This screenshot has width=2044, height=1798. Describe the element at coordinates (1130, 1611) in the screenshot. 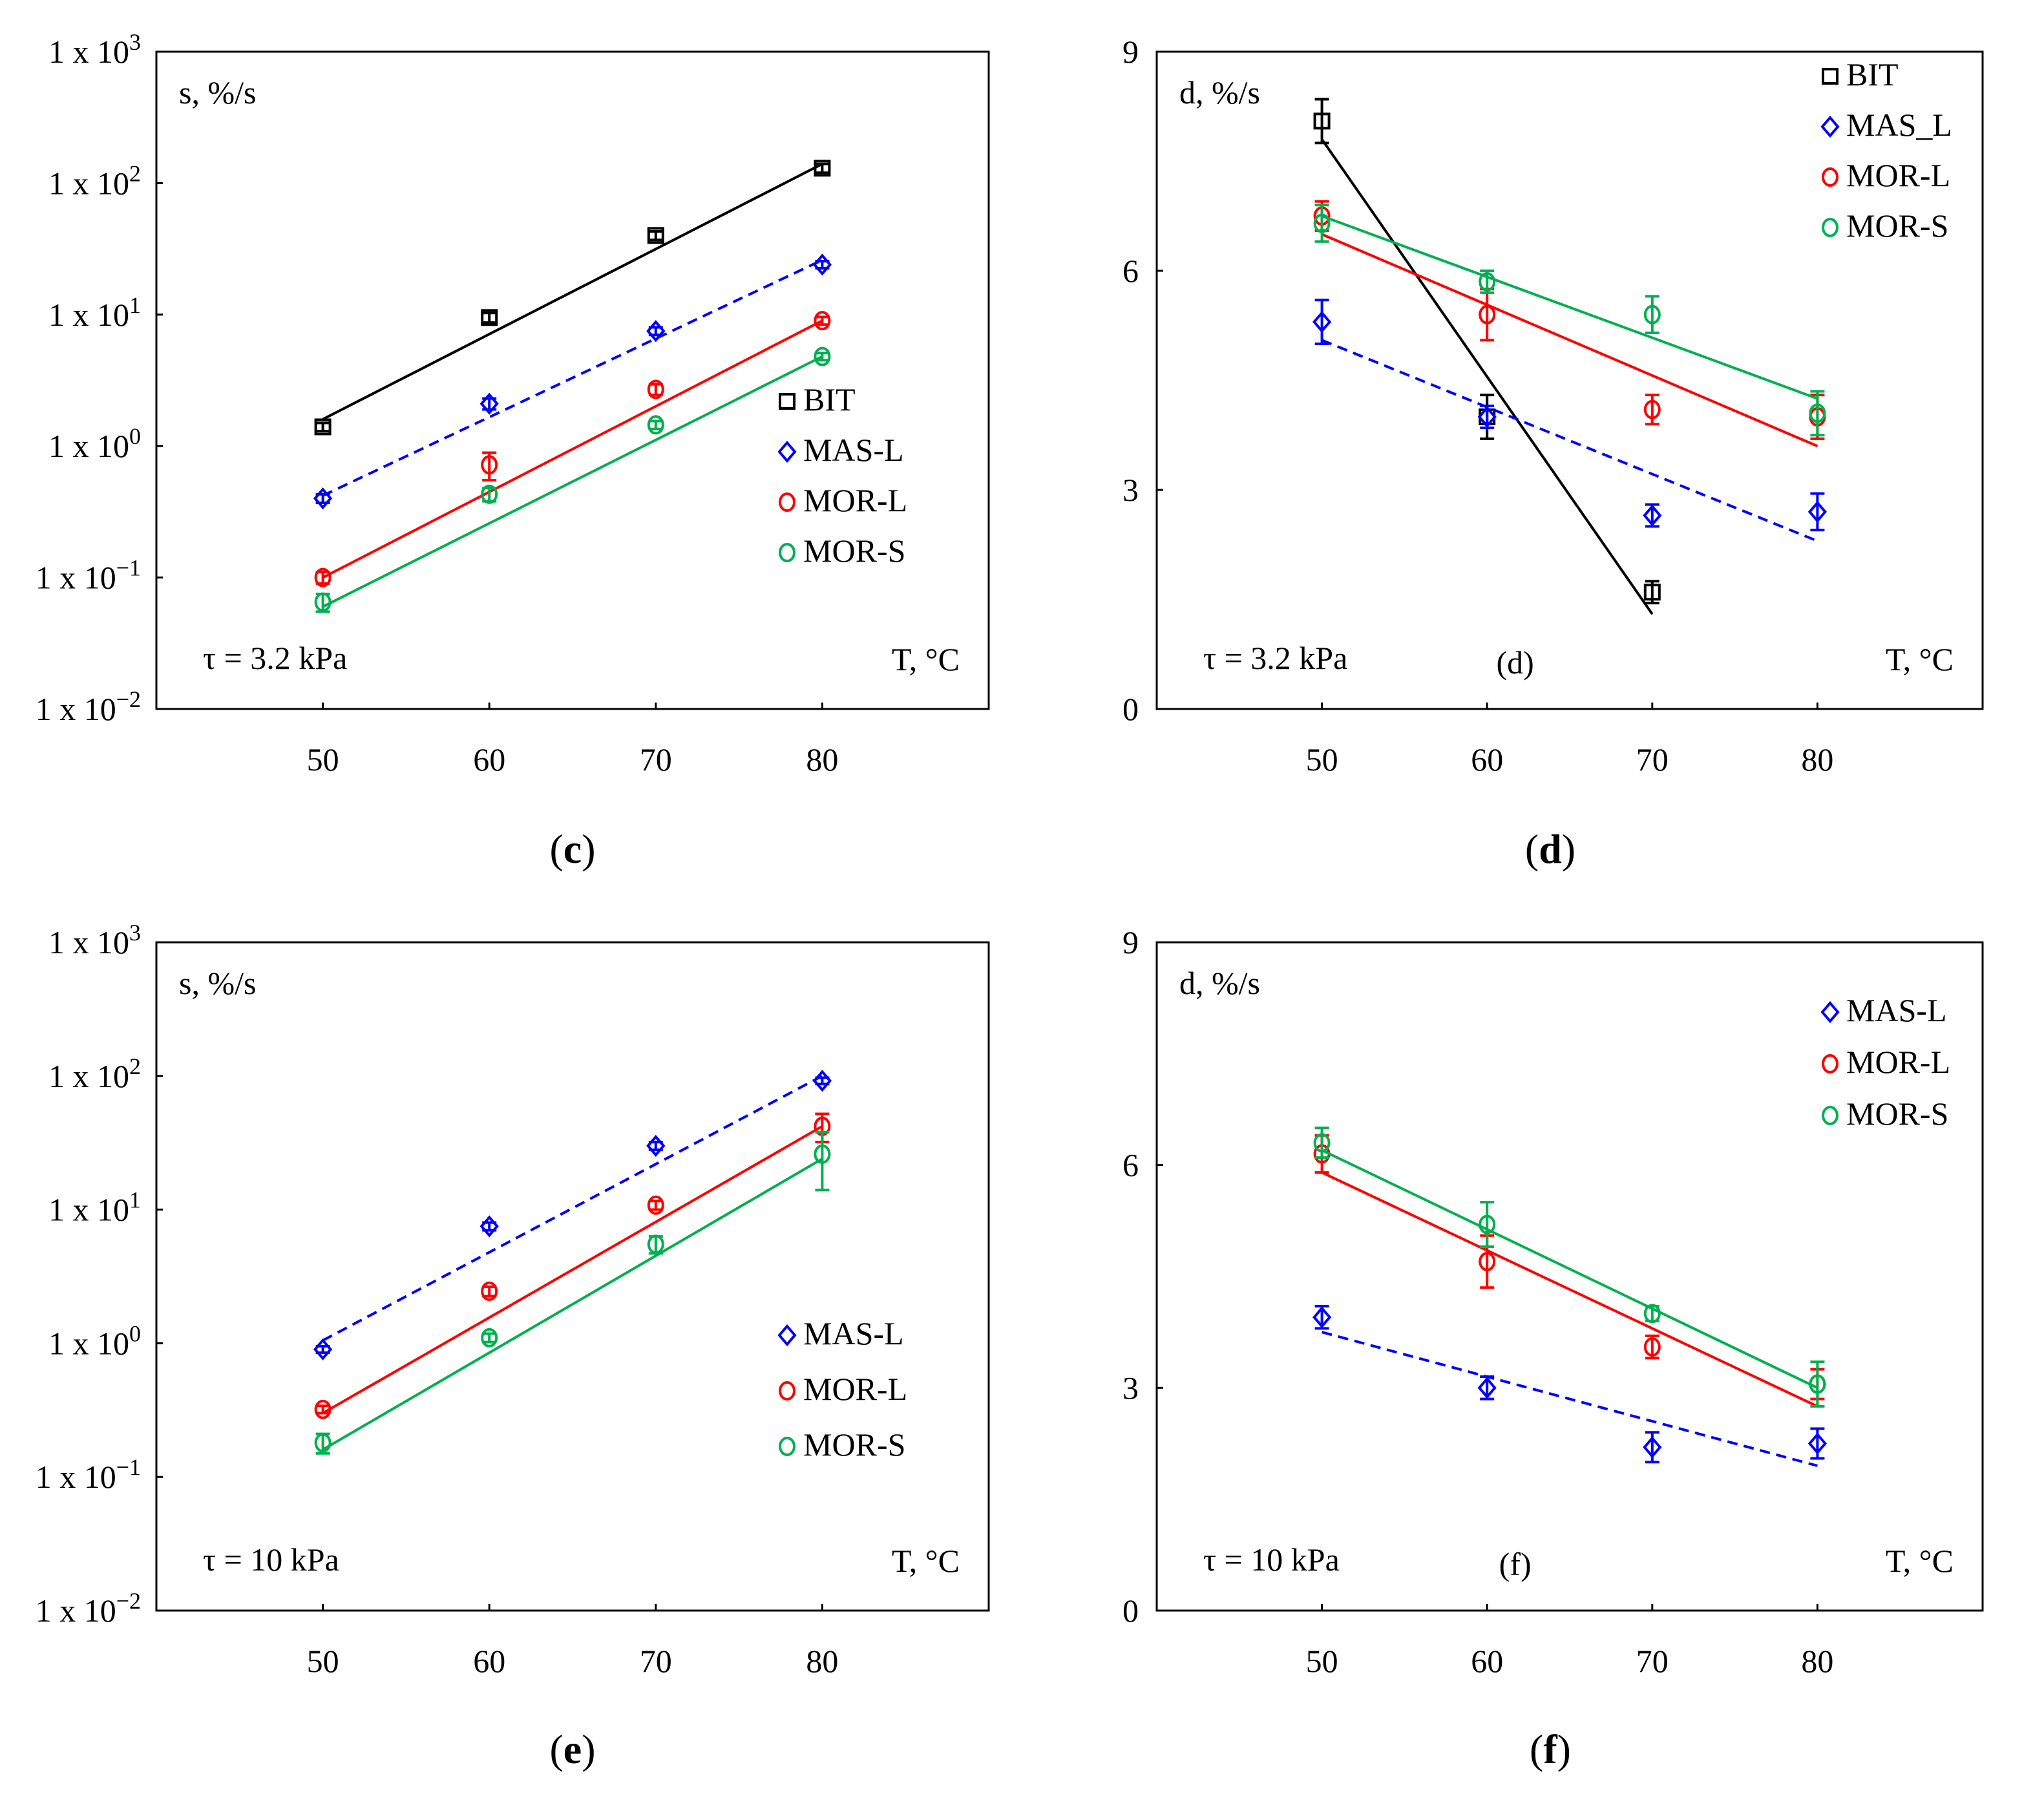

I see `y-tick-label: 0` at that location.